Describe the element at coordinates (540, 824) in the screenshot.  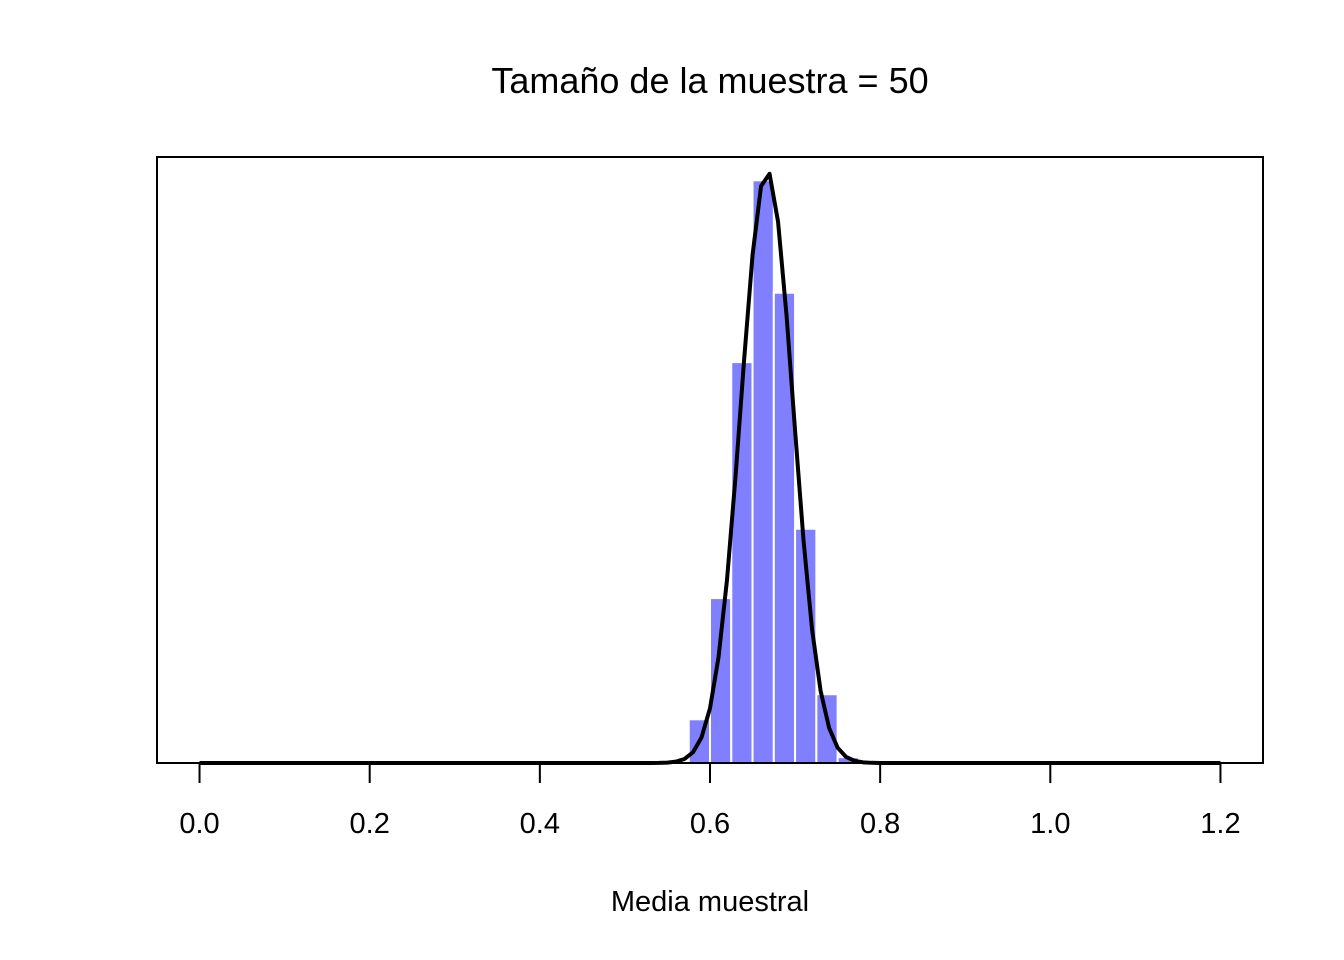
I see `x-tick-label: 0.4` at that location.